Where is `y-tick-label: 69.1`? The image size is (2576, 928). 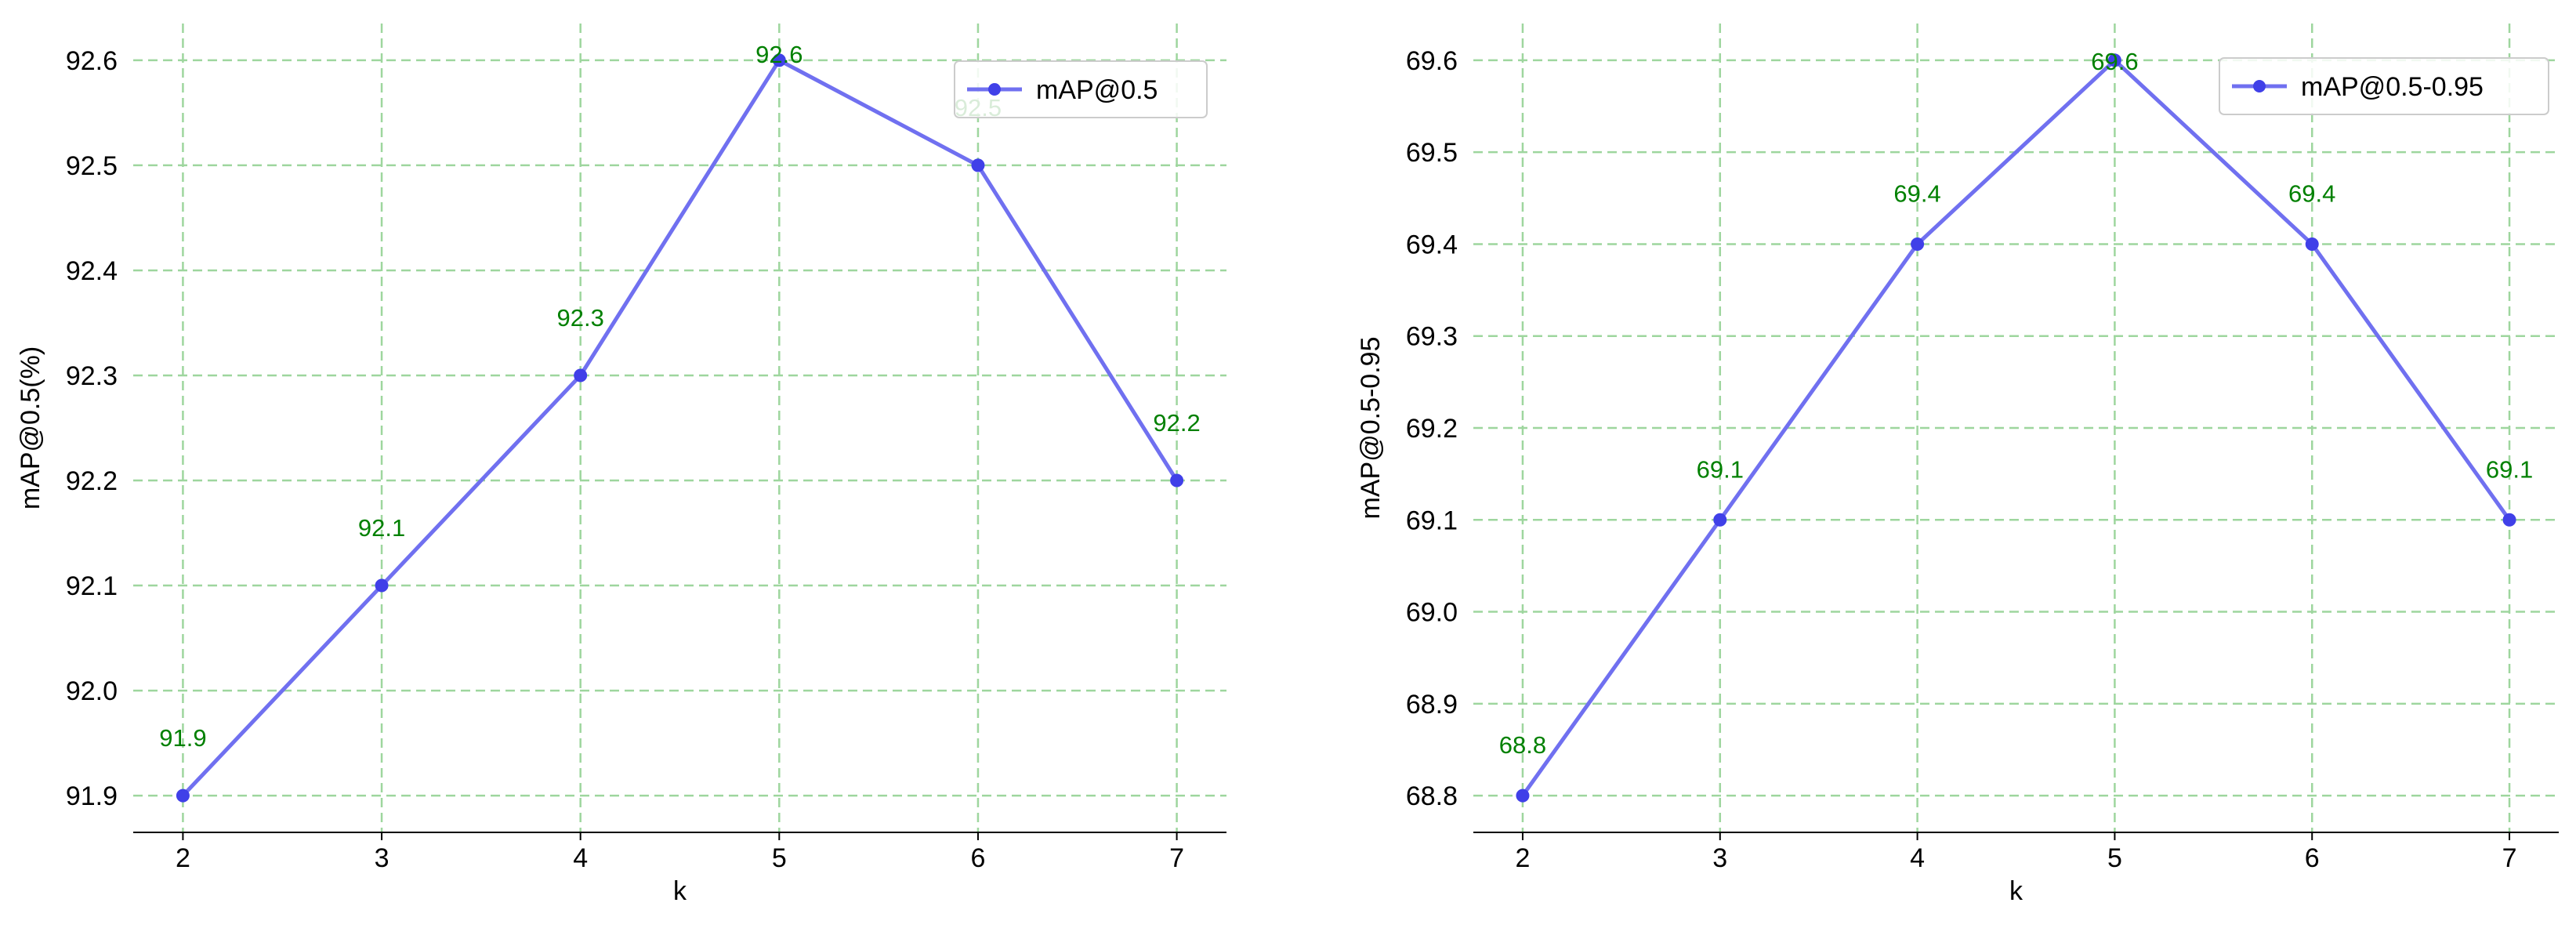 y-tick-label: 69.1 is located at coordinates (1432, 520).